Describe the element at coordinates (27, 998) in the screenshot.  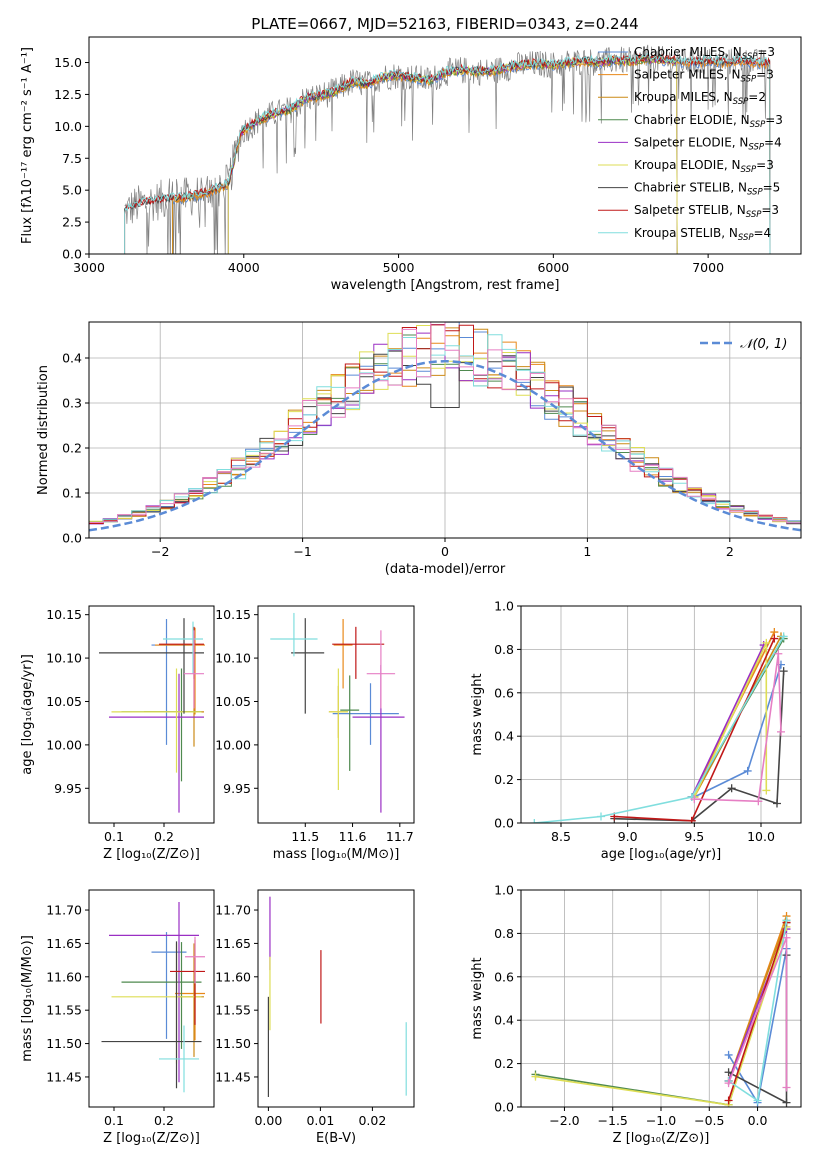
I see `y-axis-label: mass [log₁₀(M/M⊙)]` at that location.